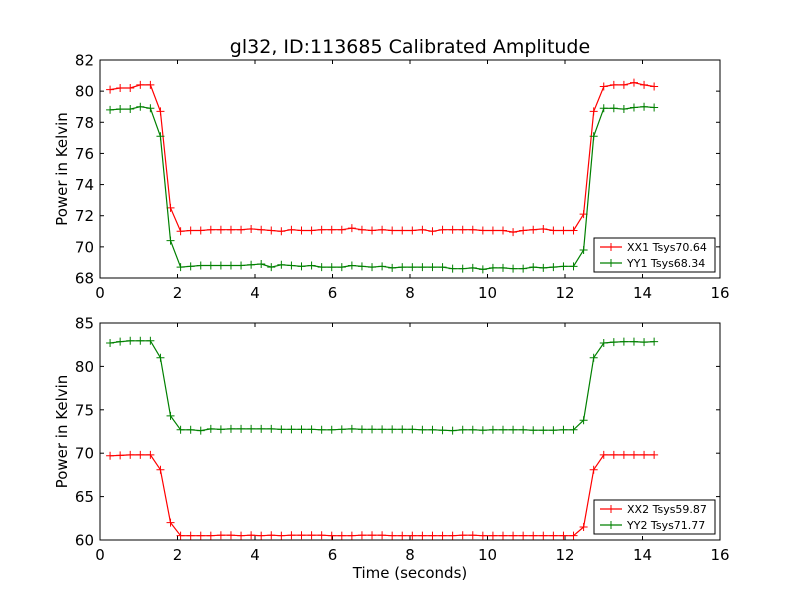 The height and width of the screenshot is (604, 800). What do you see at coordinates (564, 293) in the screenshot?
I see `x-tick-label: 12` at bounding box center [564, 293].